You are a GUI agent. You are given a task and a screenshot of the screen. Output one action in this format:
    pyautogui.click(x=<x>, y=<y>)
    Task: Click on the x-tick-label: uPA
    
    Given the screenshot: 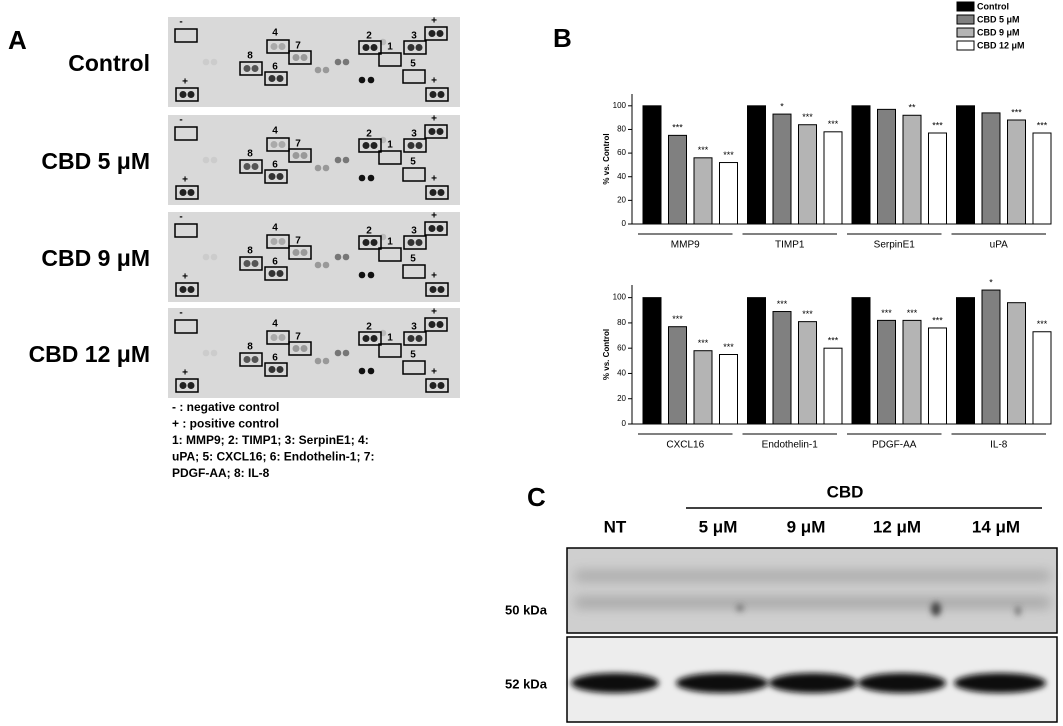 What is the action you would take?
    pyautogui.click(x=999, y=245)
    